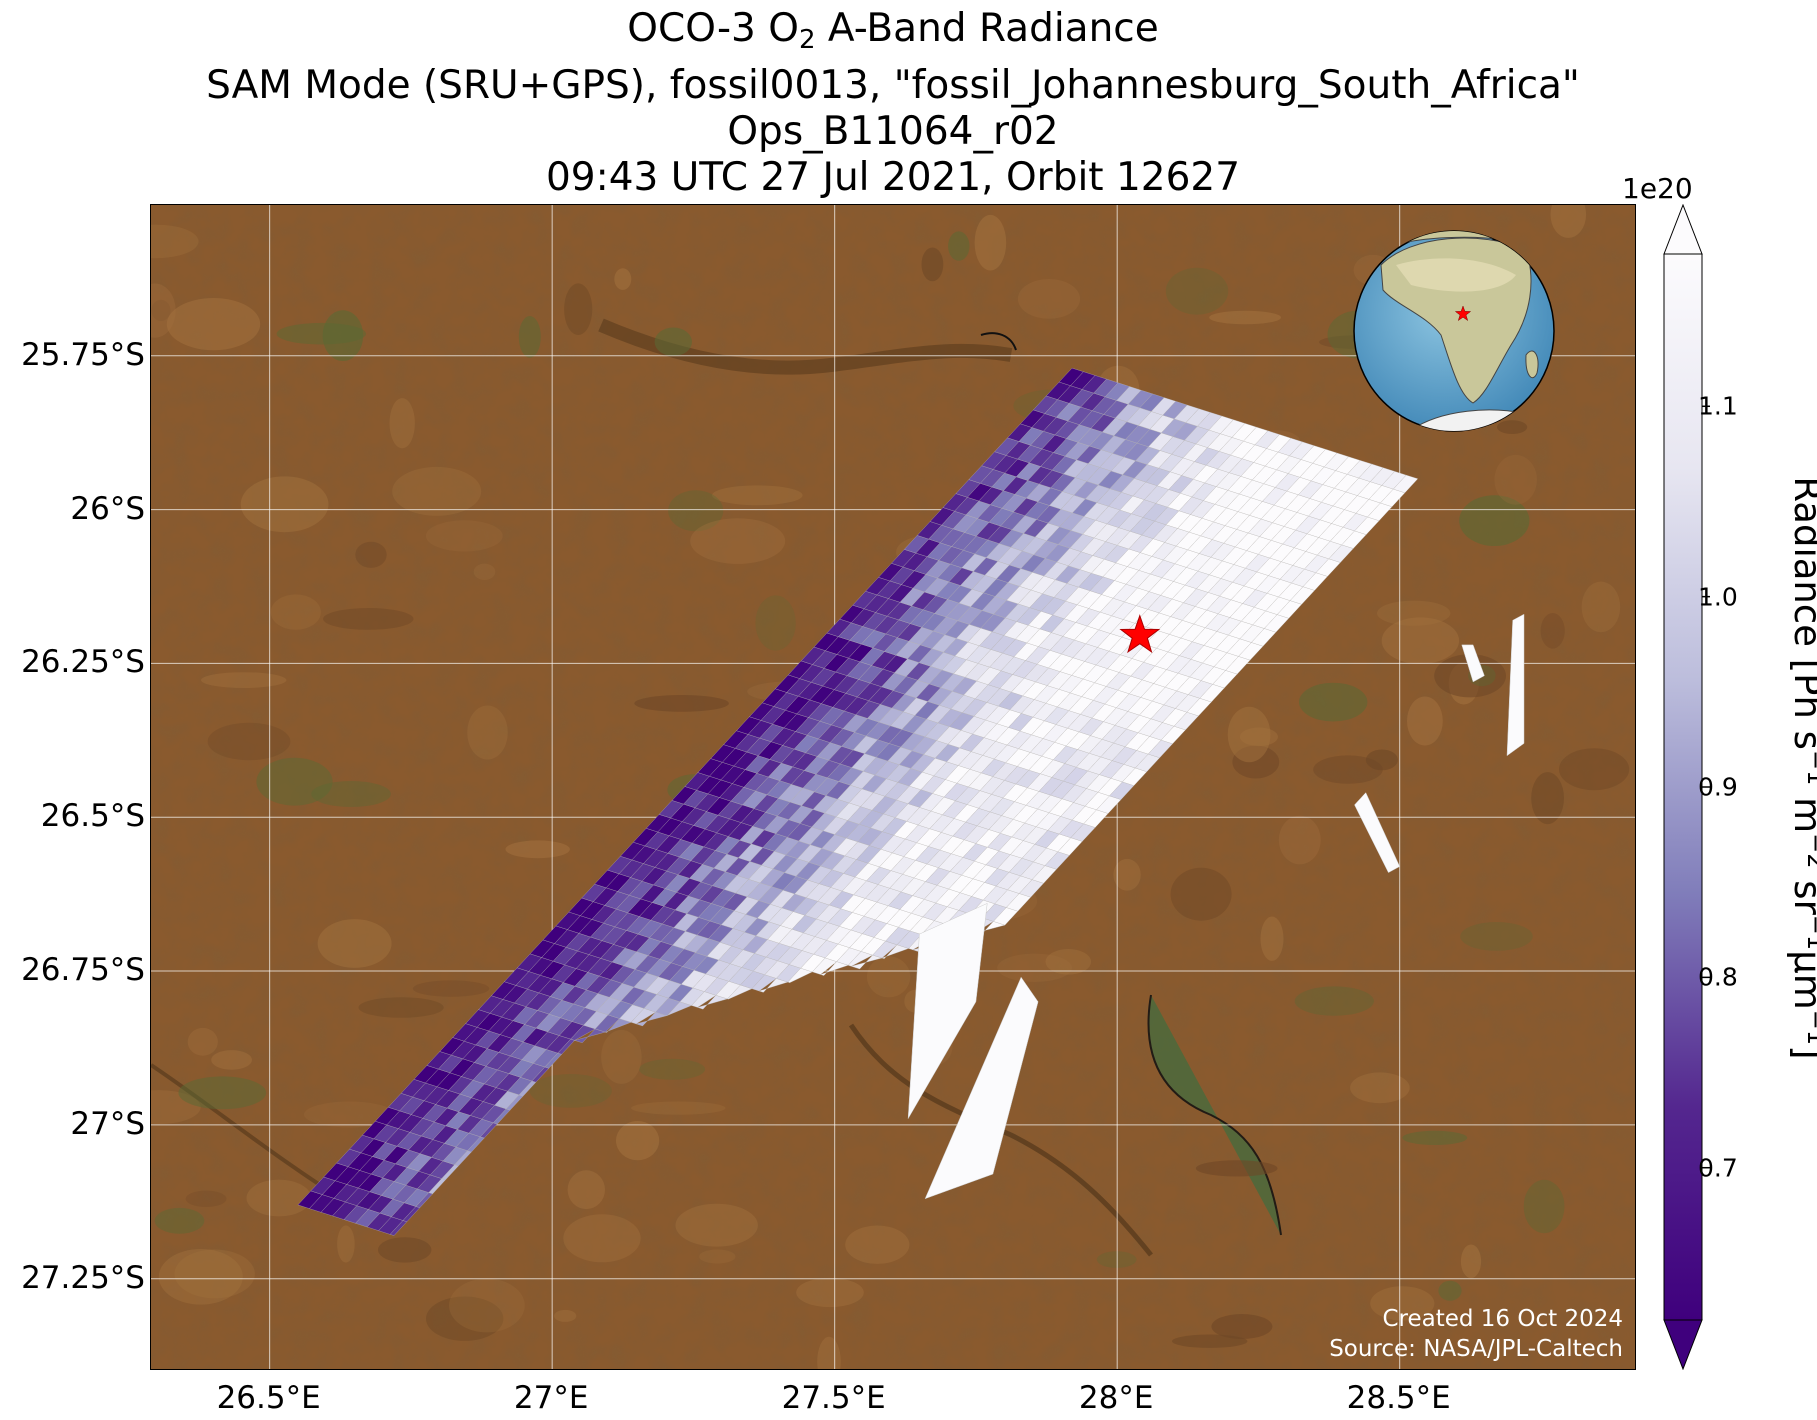 This screenshot has width=1817, height=1420. Describe the element at coordinates (833, 1398) in the screenshot. I see `lon-tick-label: 27.5°E` at that location.